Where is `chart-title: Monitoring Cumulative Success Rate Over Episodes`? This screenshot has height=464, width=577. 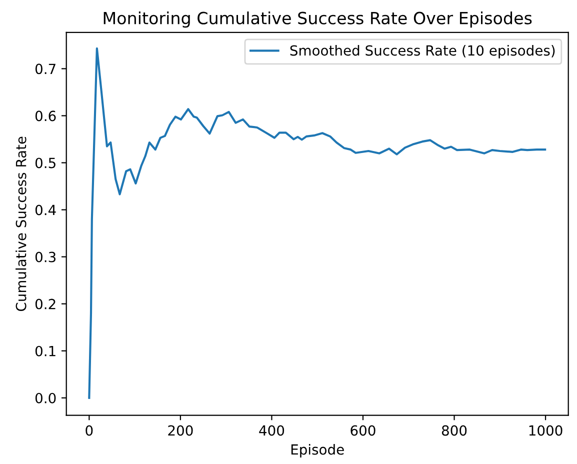
chart-title: Monitoring Cumulative Success Rate Over Episodes is located at coordinates (318, 19).